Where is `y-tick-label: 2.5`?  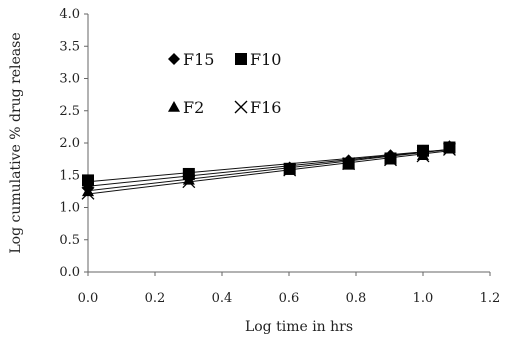
y-tick-label: 2.5 is located at coordinates (69, 111).